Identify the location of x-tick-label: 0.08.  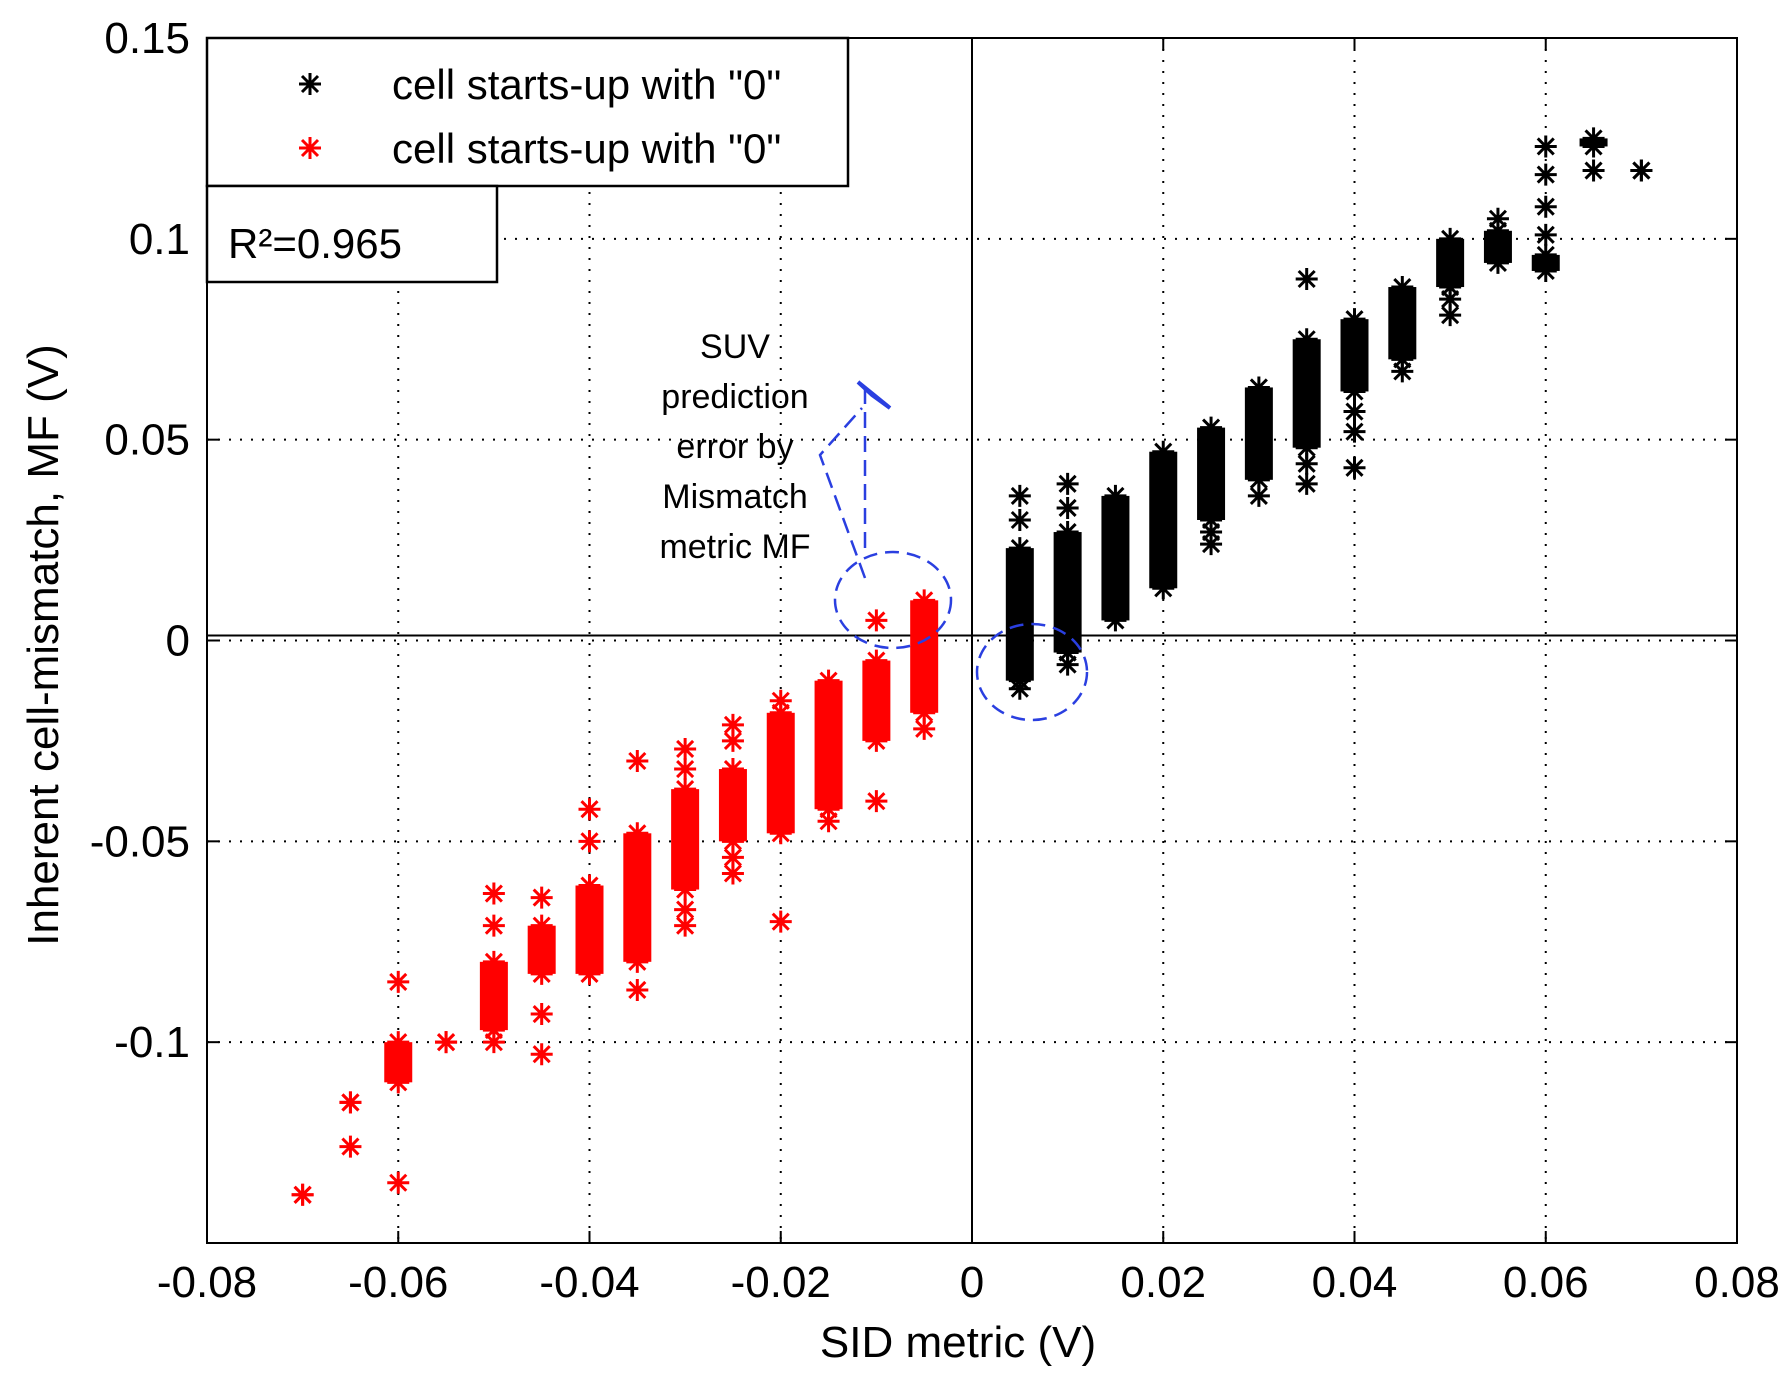
(1737, 1282).